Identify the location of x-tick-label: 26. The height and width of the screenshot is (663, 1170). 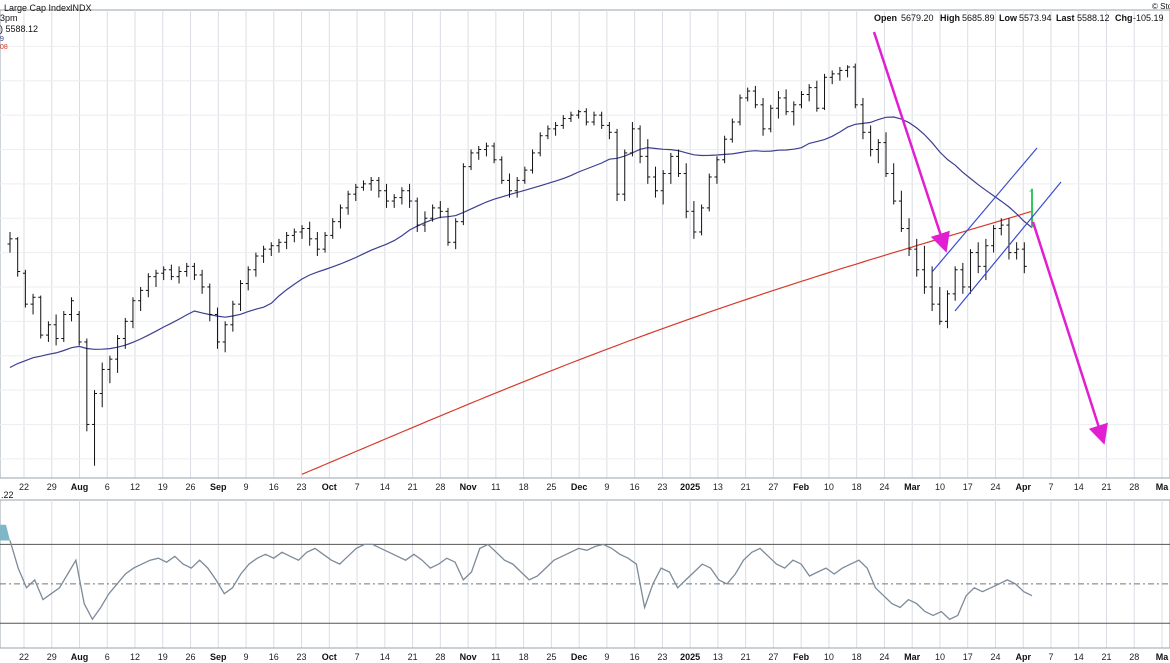
(191, 487).